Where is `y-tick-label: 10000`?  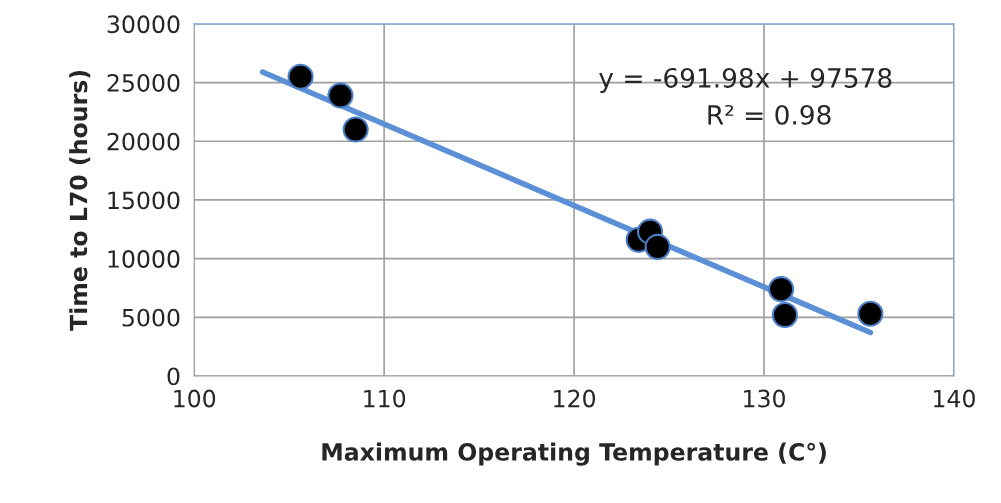 y-tick-label: 10000 is located at coordinates (144, 259).